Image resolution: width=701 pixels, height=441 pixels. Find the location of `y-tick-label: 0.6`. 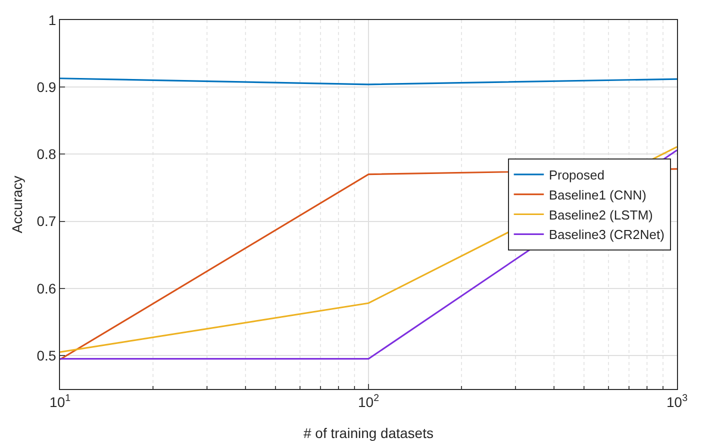

y-tick-label: 0.6 is located at coordinates (46, 288).